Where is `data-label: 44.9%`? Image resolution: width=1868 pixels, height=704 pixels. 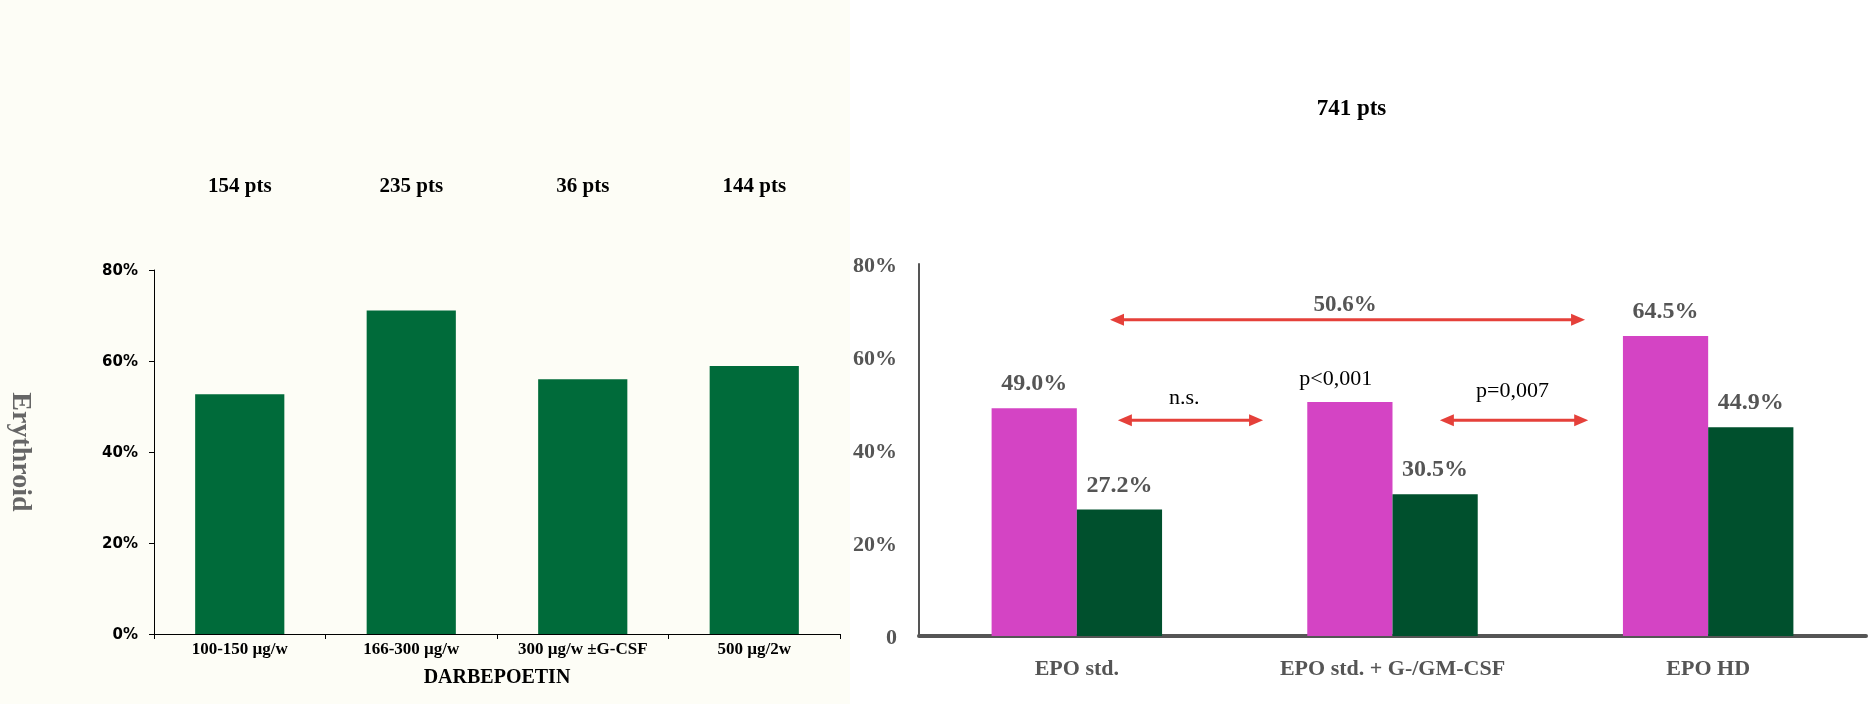
data-label: 44.9% is located at coordinates (1750, 401).